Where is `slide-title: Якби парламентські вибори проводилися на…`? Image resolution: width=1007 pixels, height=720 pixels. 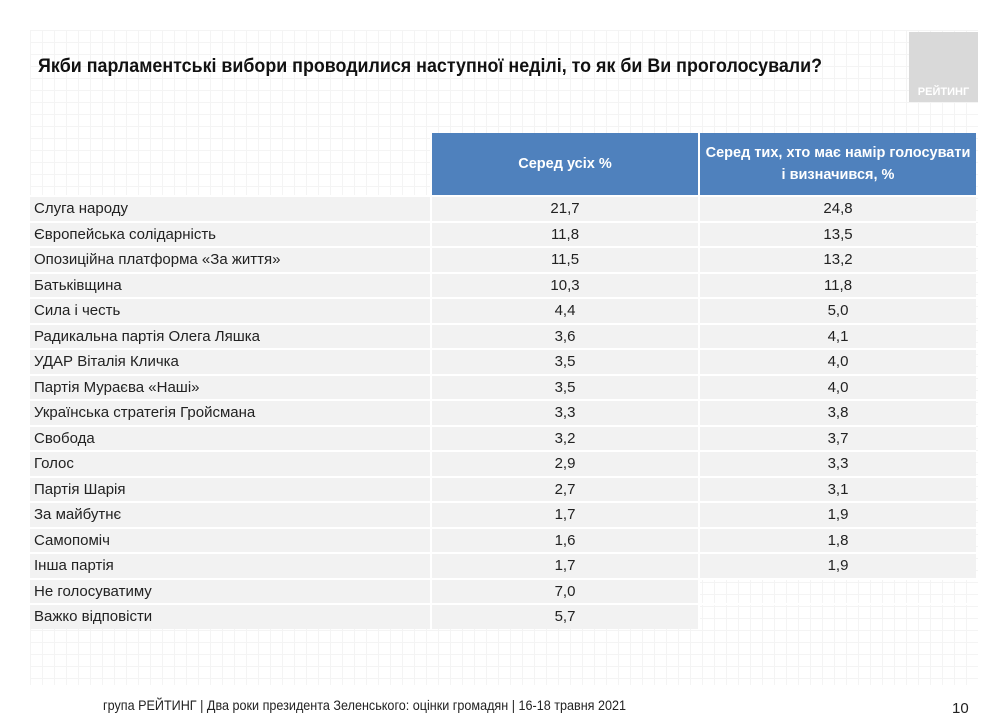
slide-title: Якби парламентські вибори проводилися на… is located at coordinates (430, 66).